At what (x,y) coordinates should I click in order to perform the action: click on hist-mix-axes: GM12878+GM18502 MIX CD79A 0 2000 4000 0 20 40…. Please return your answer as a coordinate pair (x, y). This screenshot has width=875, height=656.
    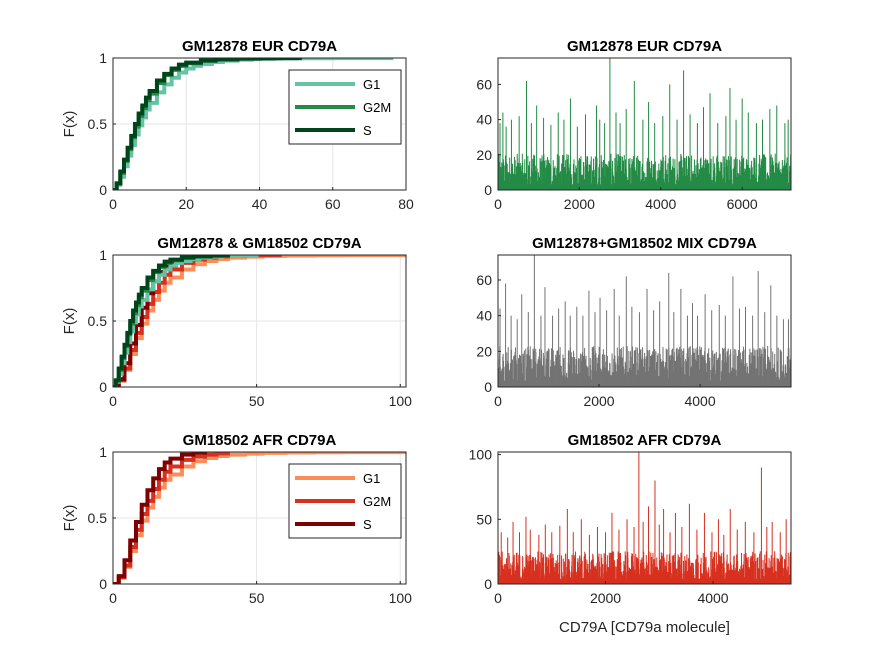
    Looking at the image, I should click on (634, 322).